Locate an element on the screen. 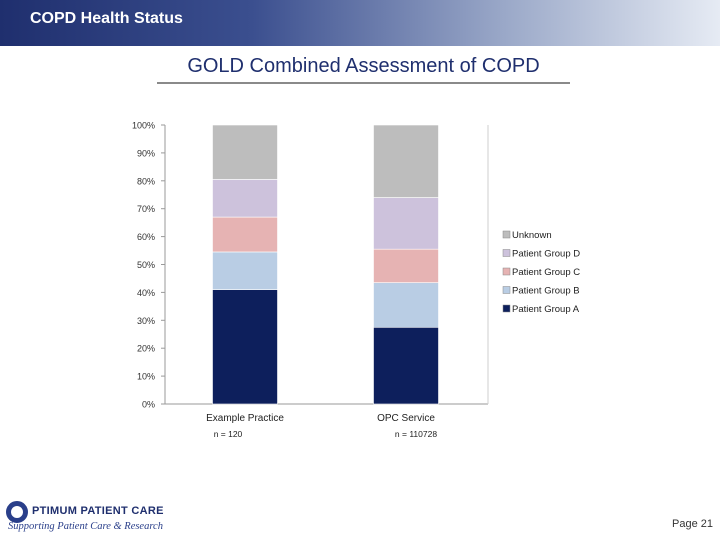 This screenshot has width=720, height=540. legend-swatch-patient-group-c is located at coordinates (506, 271).